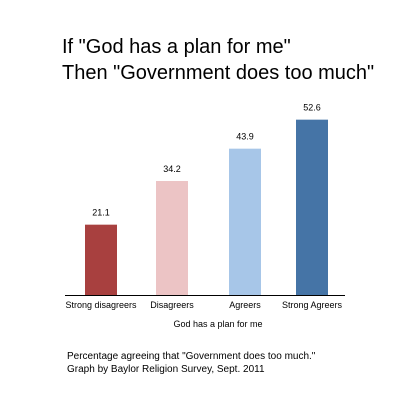  I want to click on x-axis-title: God has a plan for me, so click(217, 324).